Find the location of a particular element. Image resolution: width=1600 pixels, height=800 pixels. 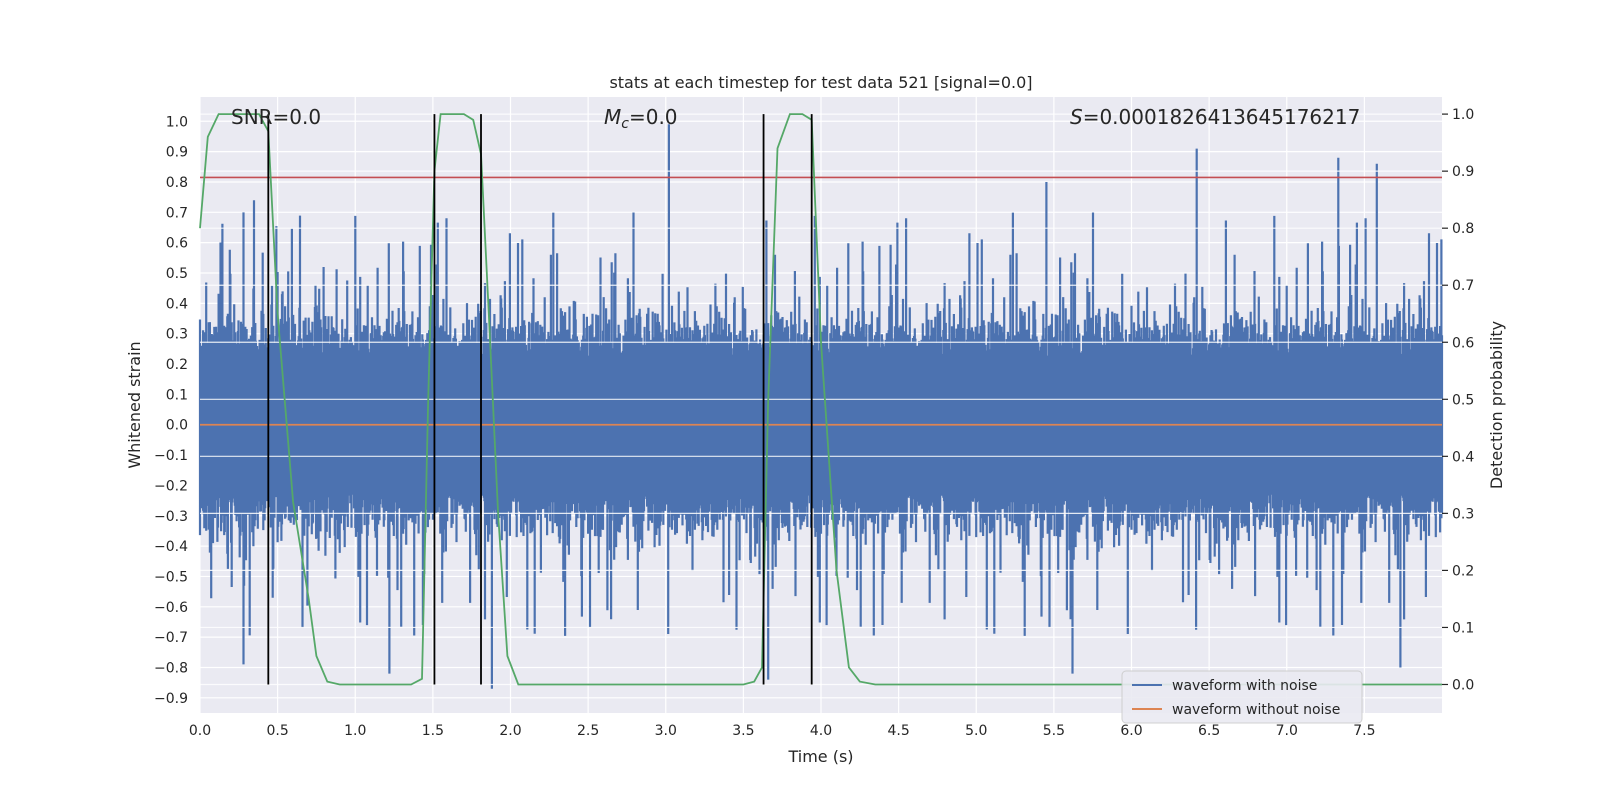

annotation-mc-value: =0.0 is located at coordinates (653, 117).